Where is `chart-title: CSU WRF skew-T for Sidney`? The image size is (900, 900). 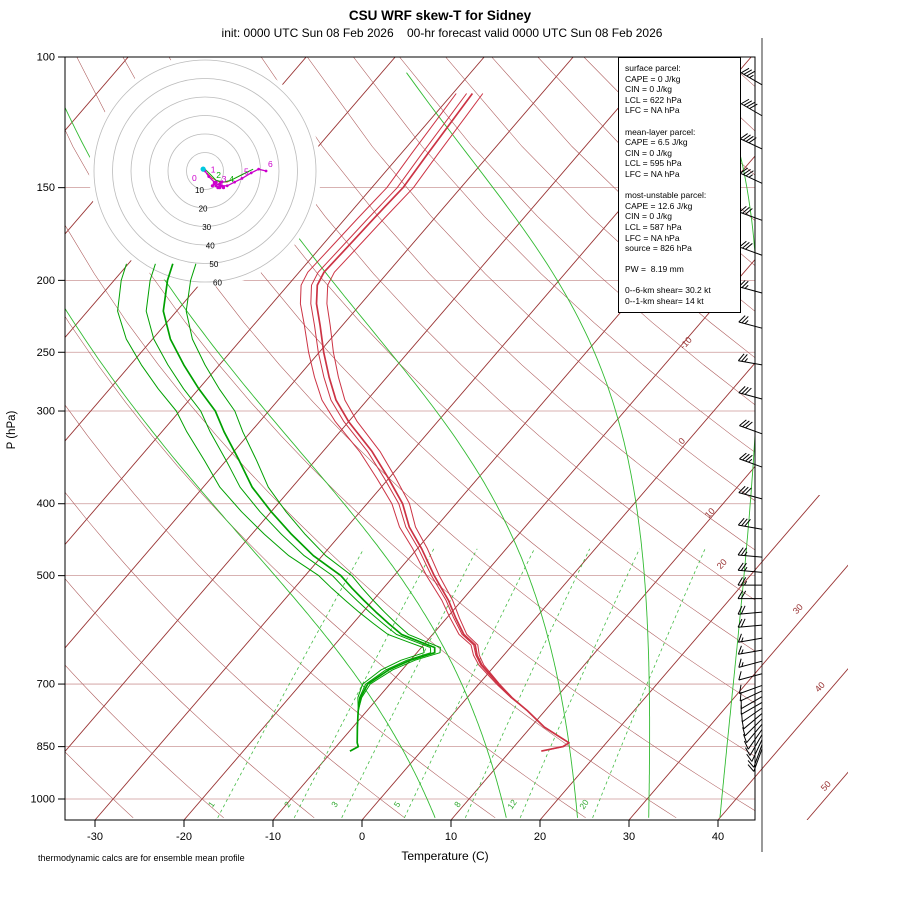 chart-title: CSU WRF skew-T for Sidney is located at coordinates (440, 15).